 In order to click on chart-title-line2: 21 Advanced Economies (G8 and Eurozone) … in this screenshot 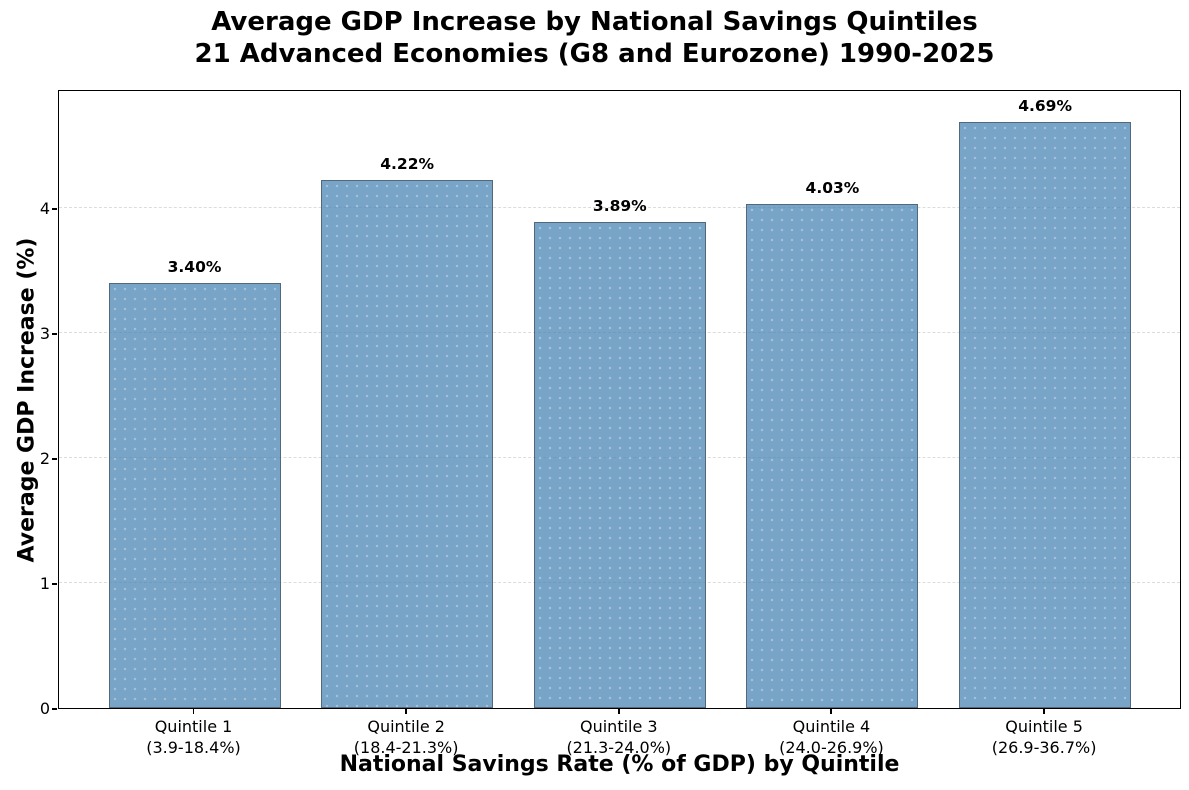, I will do `click(594, 54)`.